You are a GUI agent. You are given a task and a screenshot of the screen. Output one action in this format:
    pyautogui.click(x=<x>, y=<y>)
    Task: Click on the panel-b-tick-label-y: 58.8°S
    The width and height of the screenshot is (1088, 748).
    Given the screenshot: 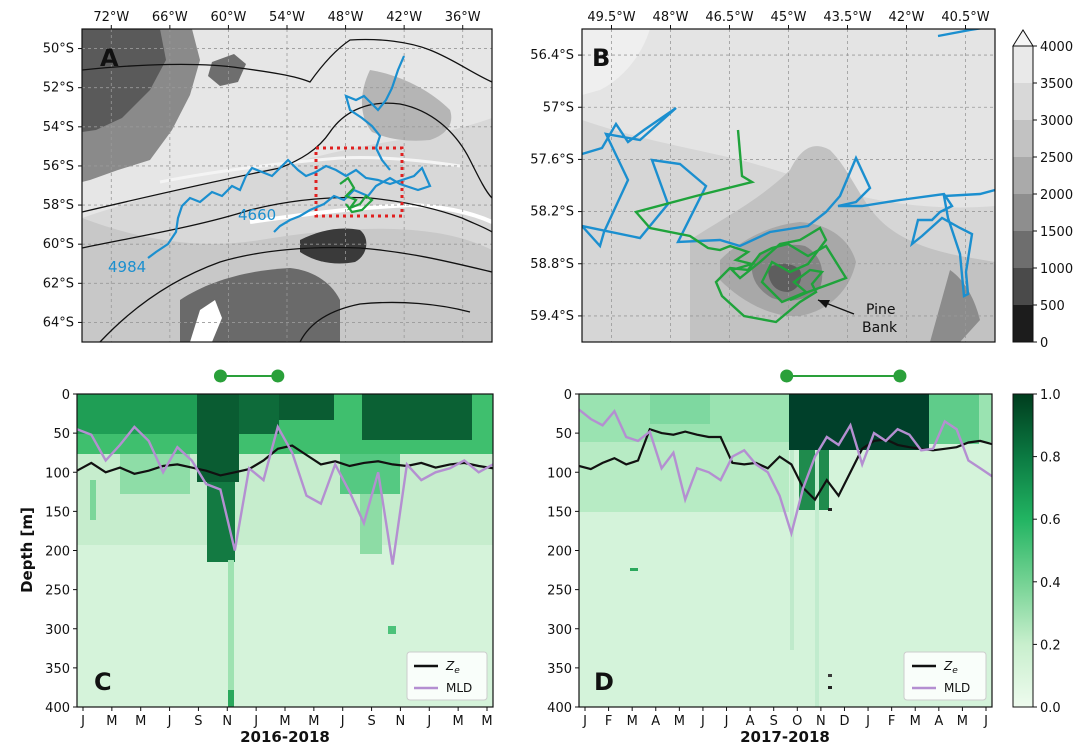 What is the action you would take?
    pyautogui.click(x=552, y=264)
    